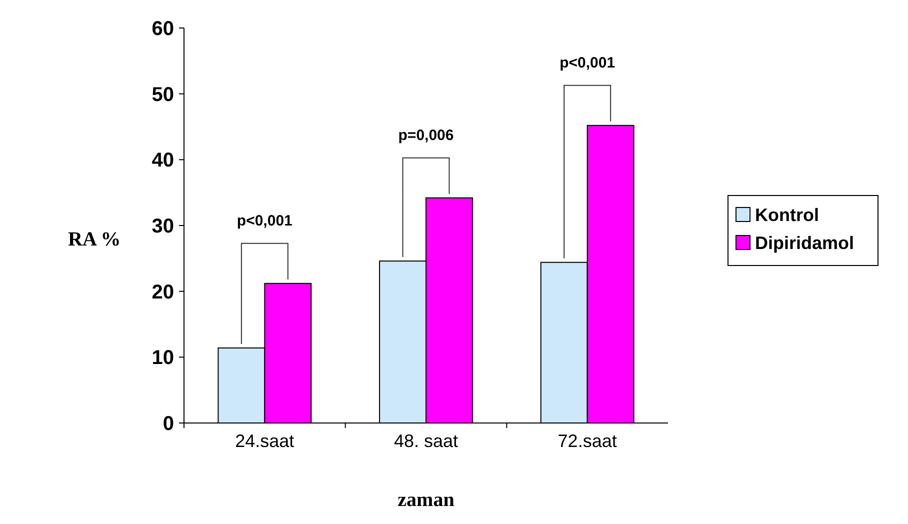 The height and width of the screenshot is (524, 908). What do you see at coordinates (163, 292) in the screenshot?
I see `y-tick-label: 20` at bounding box center [163, 292].